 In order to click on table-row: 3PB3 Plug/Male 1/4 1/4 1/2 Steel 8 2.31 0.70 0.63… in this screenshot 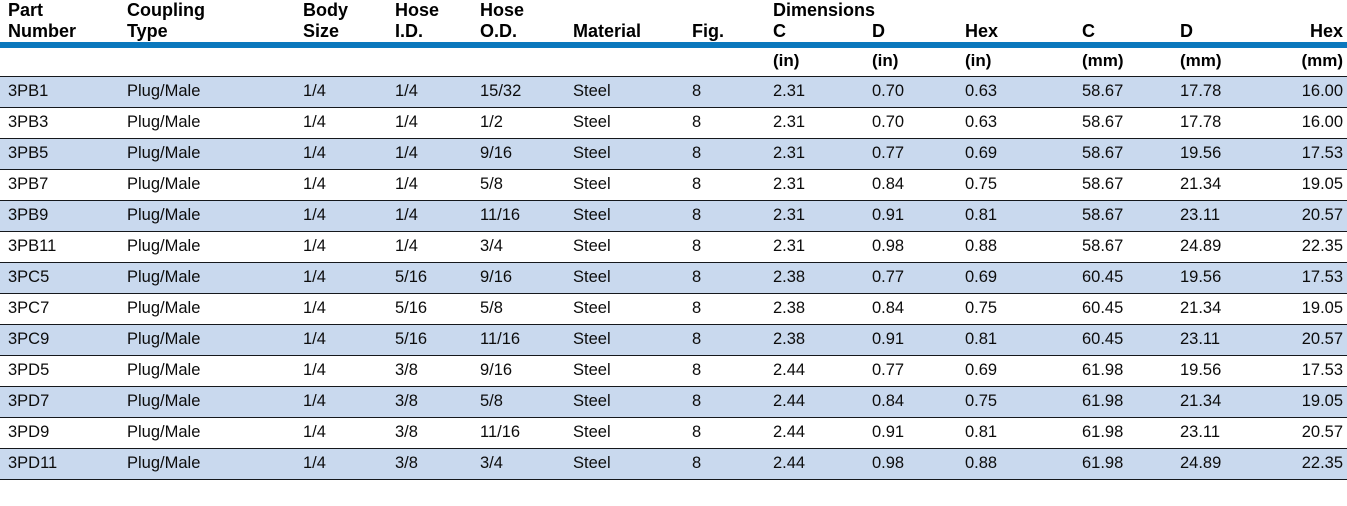, I will do `click(673, 123)`.